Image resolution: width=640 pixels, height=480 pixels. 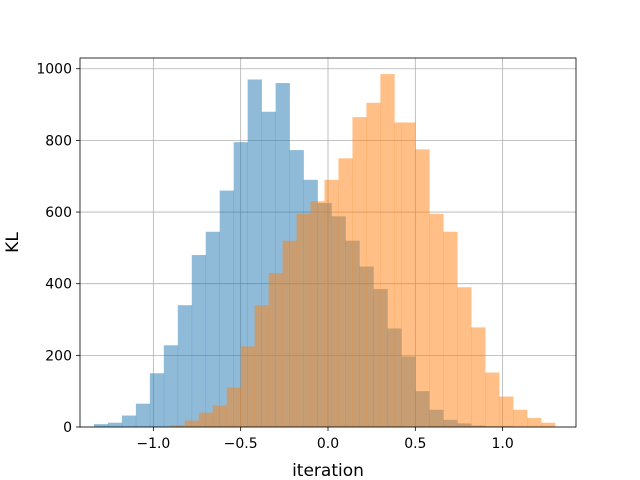 What do you see at coordinates (67, 428) in the screenshot?
I see `y-tick-label: 0` at bounding box center [67, 428].